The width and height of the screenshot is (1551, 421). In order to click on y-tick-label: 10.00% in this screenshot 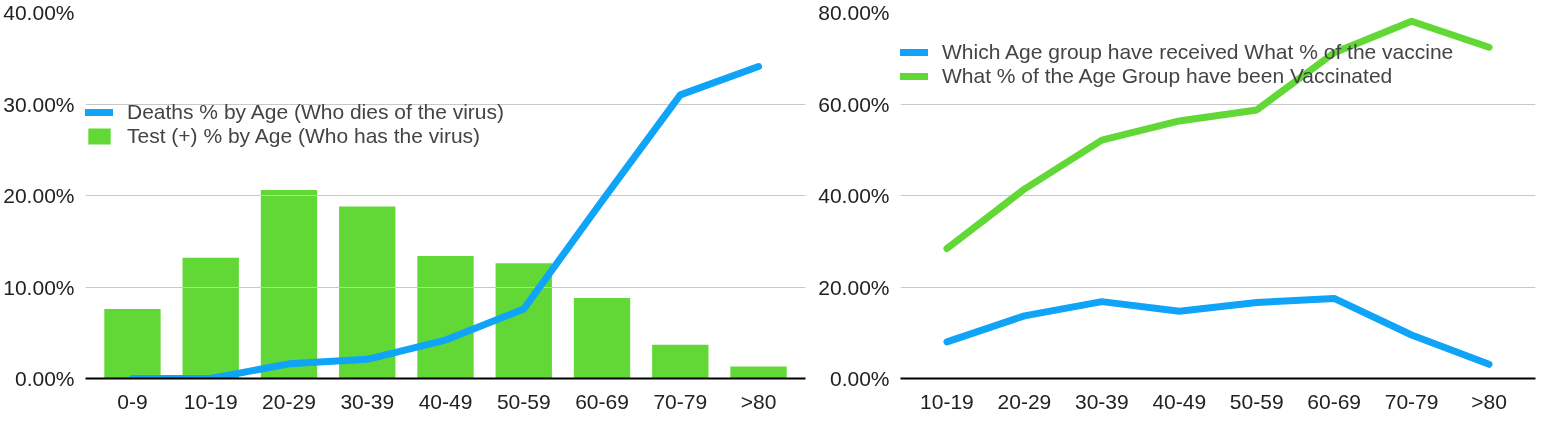, I will do `click(39, 287)`.